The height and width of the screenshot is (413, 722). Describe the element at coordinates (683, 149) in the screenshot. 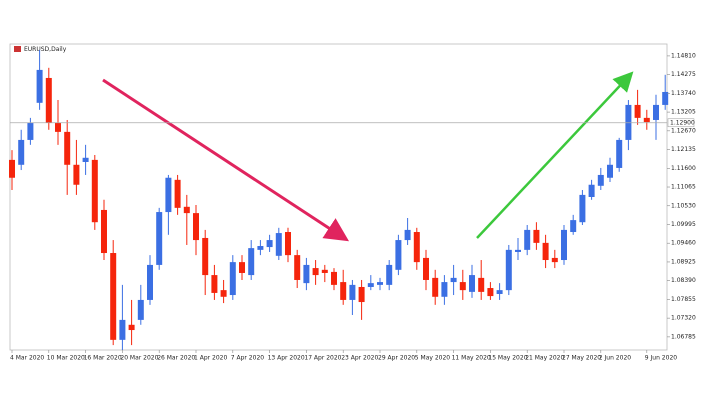

I see `y-tick-label: 1.12135` at that location.